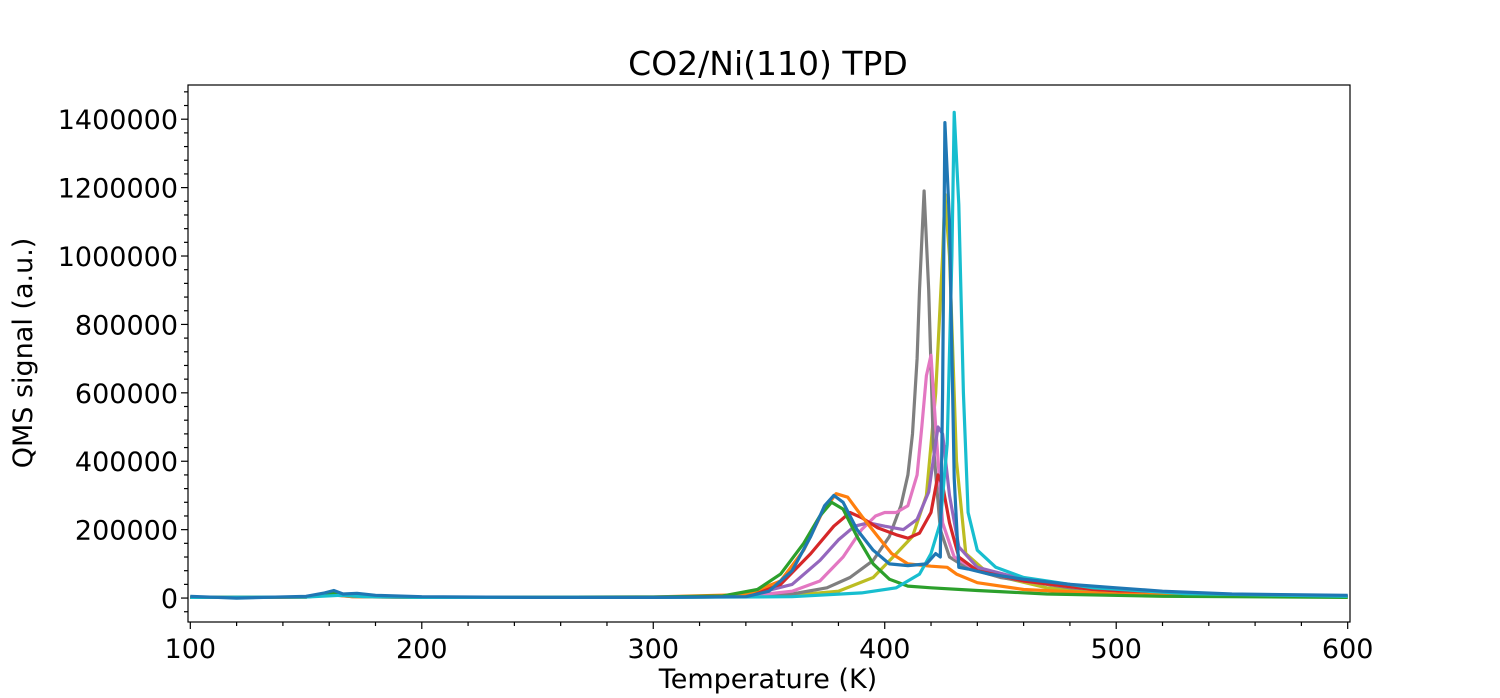 This screenshot has height=698, width=1500. What do you see at coordinates (1348, 649) in the screenshot?
I see `x-tick-label: 600` at bounding box center [1348, 649].